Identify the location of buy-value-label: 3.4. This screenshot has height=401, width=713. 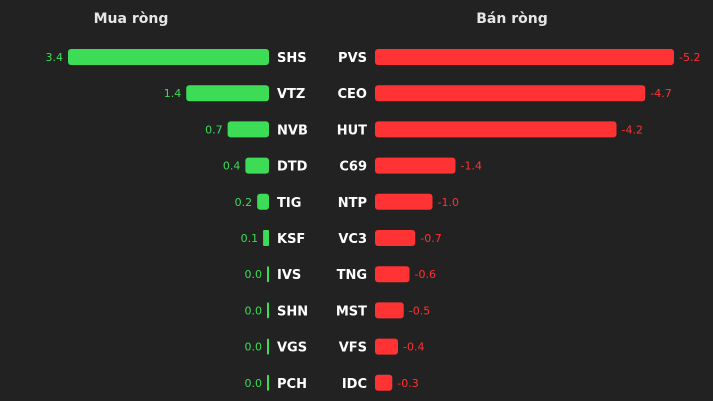
(55, 57).